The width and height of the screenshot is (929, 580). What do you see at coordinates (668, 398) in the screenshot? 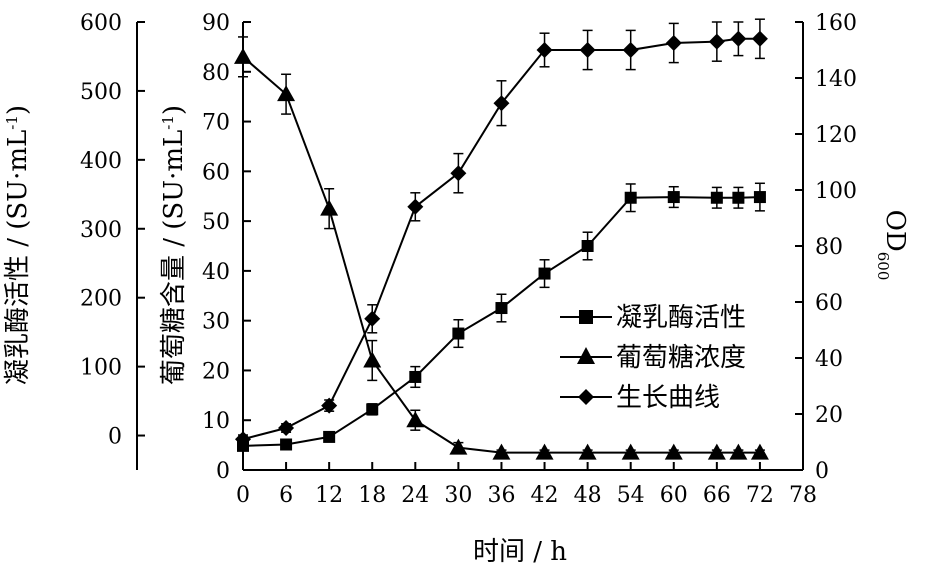
I see `legend-label-growth: 生长曲线` at bounding box center [668, 398].